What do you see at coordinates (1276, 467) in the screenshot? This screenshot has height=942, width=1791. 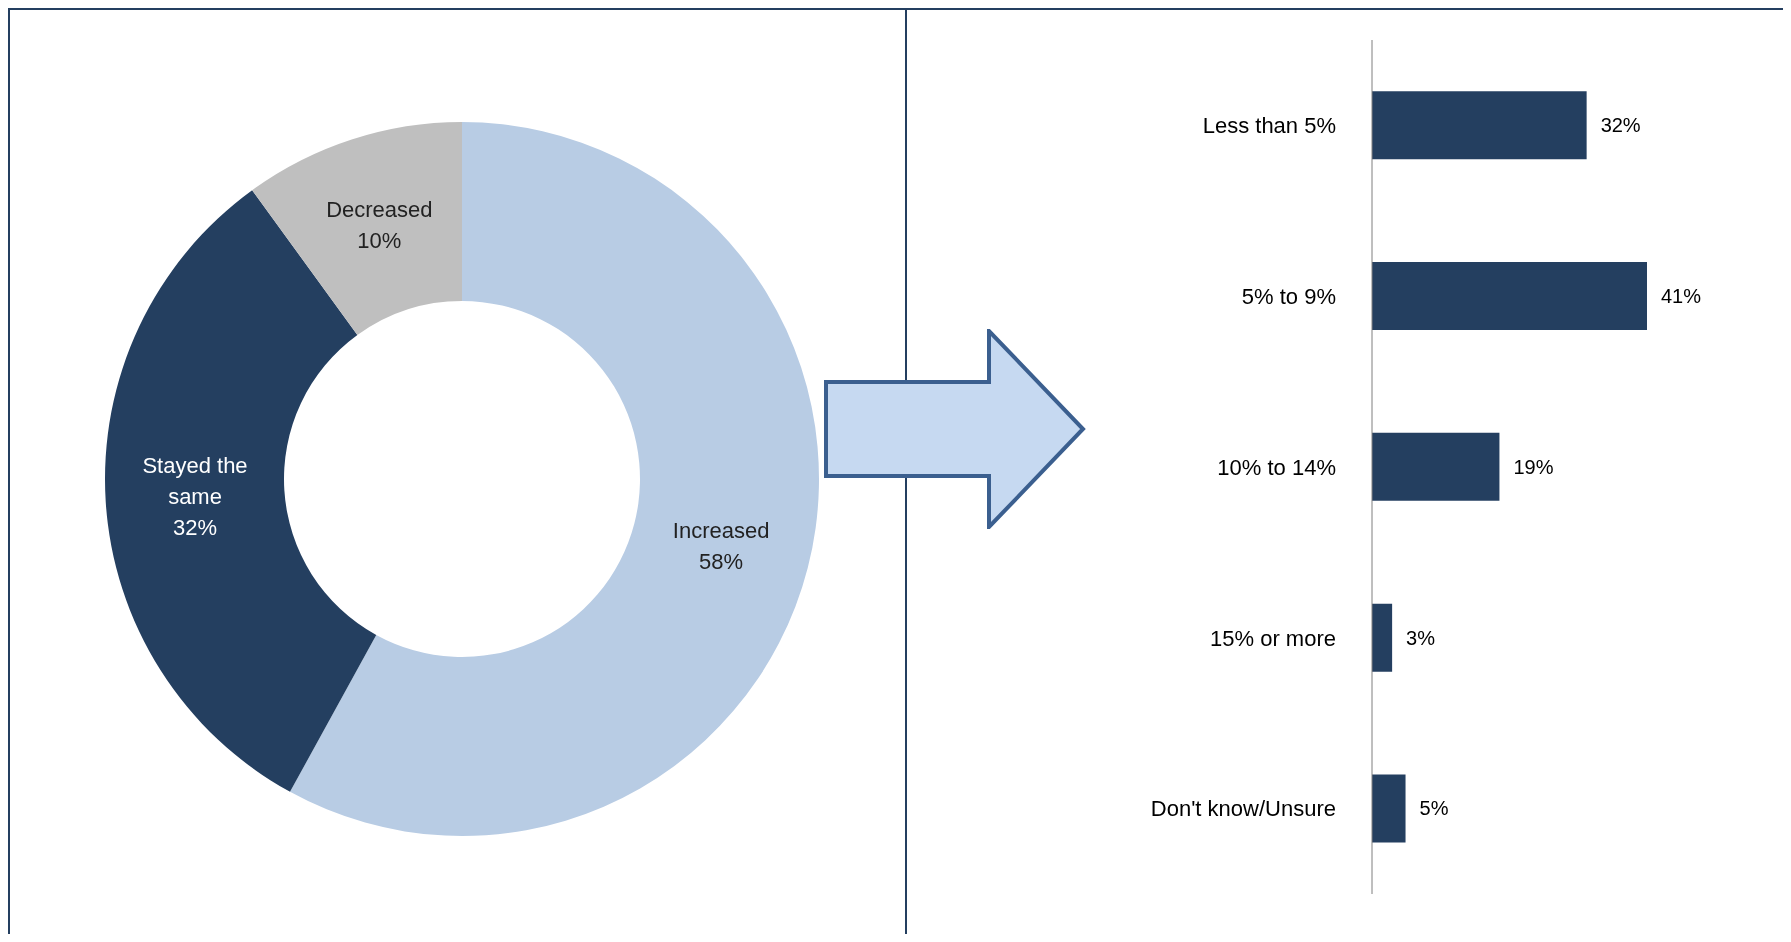 I see `y-tick-label: 10% to 14%` at bounding box center [1276, 467].